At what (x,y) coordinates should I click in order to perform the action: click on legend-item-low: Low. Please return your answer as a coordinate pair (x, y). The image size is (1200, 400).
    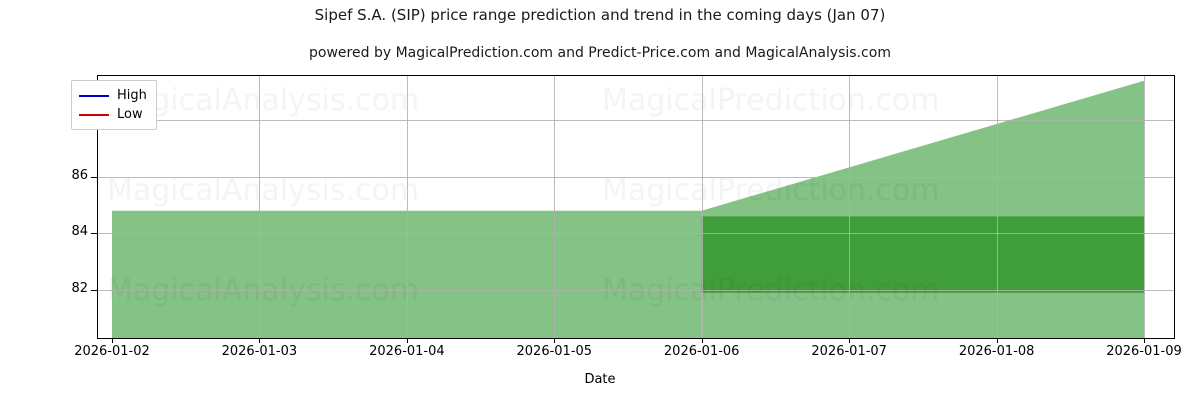
    Looking at the image, I should click on (113, 114).